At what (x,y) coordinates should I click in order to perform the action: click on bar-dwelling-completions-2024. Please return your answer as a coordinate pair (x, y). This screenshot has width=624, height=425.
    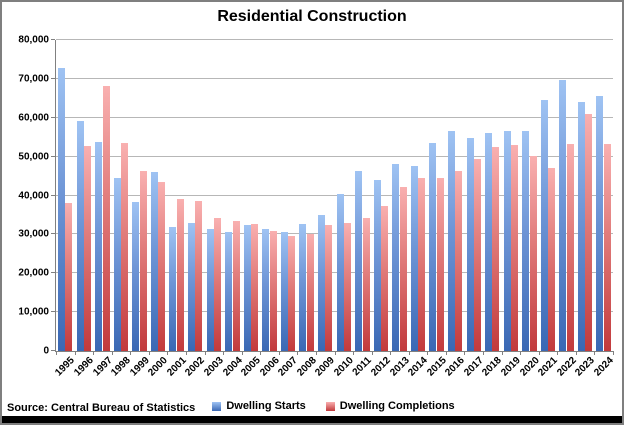
    Looking at the image, I should click on (607, 247).